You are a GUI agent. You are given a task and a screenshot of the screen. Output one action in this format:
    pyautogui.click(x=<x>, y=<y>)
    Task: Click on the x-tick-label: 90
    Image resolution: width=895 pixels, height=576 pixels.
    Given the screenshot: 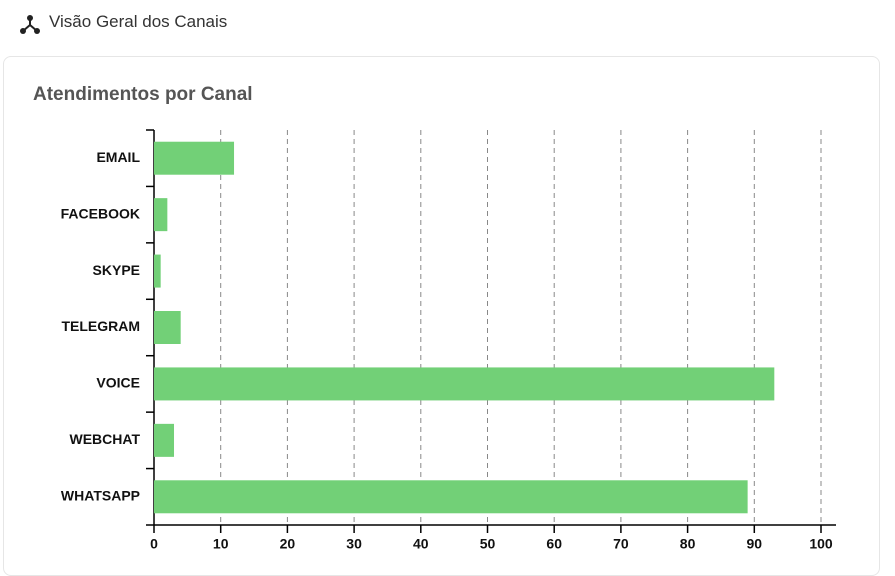 What is the action you would take?
    pyautogui.click(x=755, y=544)
    